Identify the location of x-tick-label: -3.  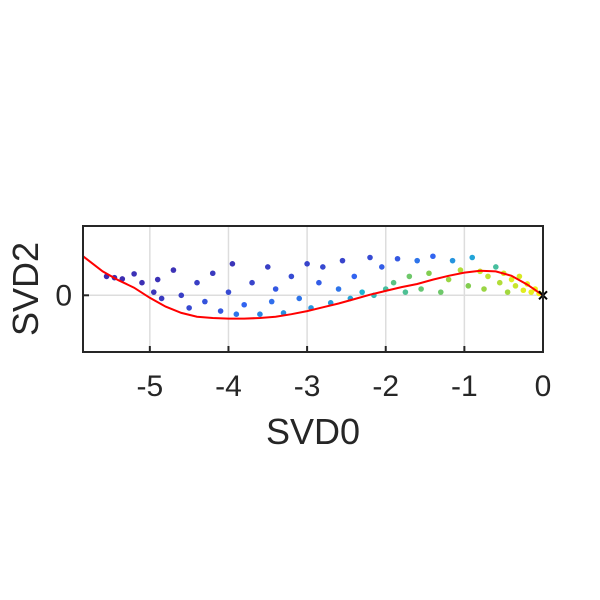
(307, 386).